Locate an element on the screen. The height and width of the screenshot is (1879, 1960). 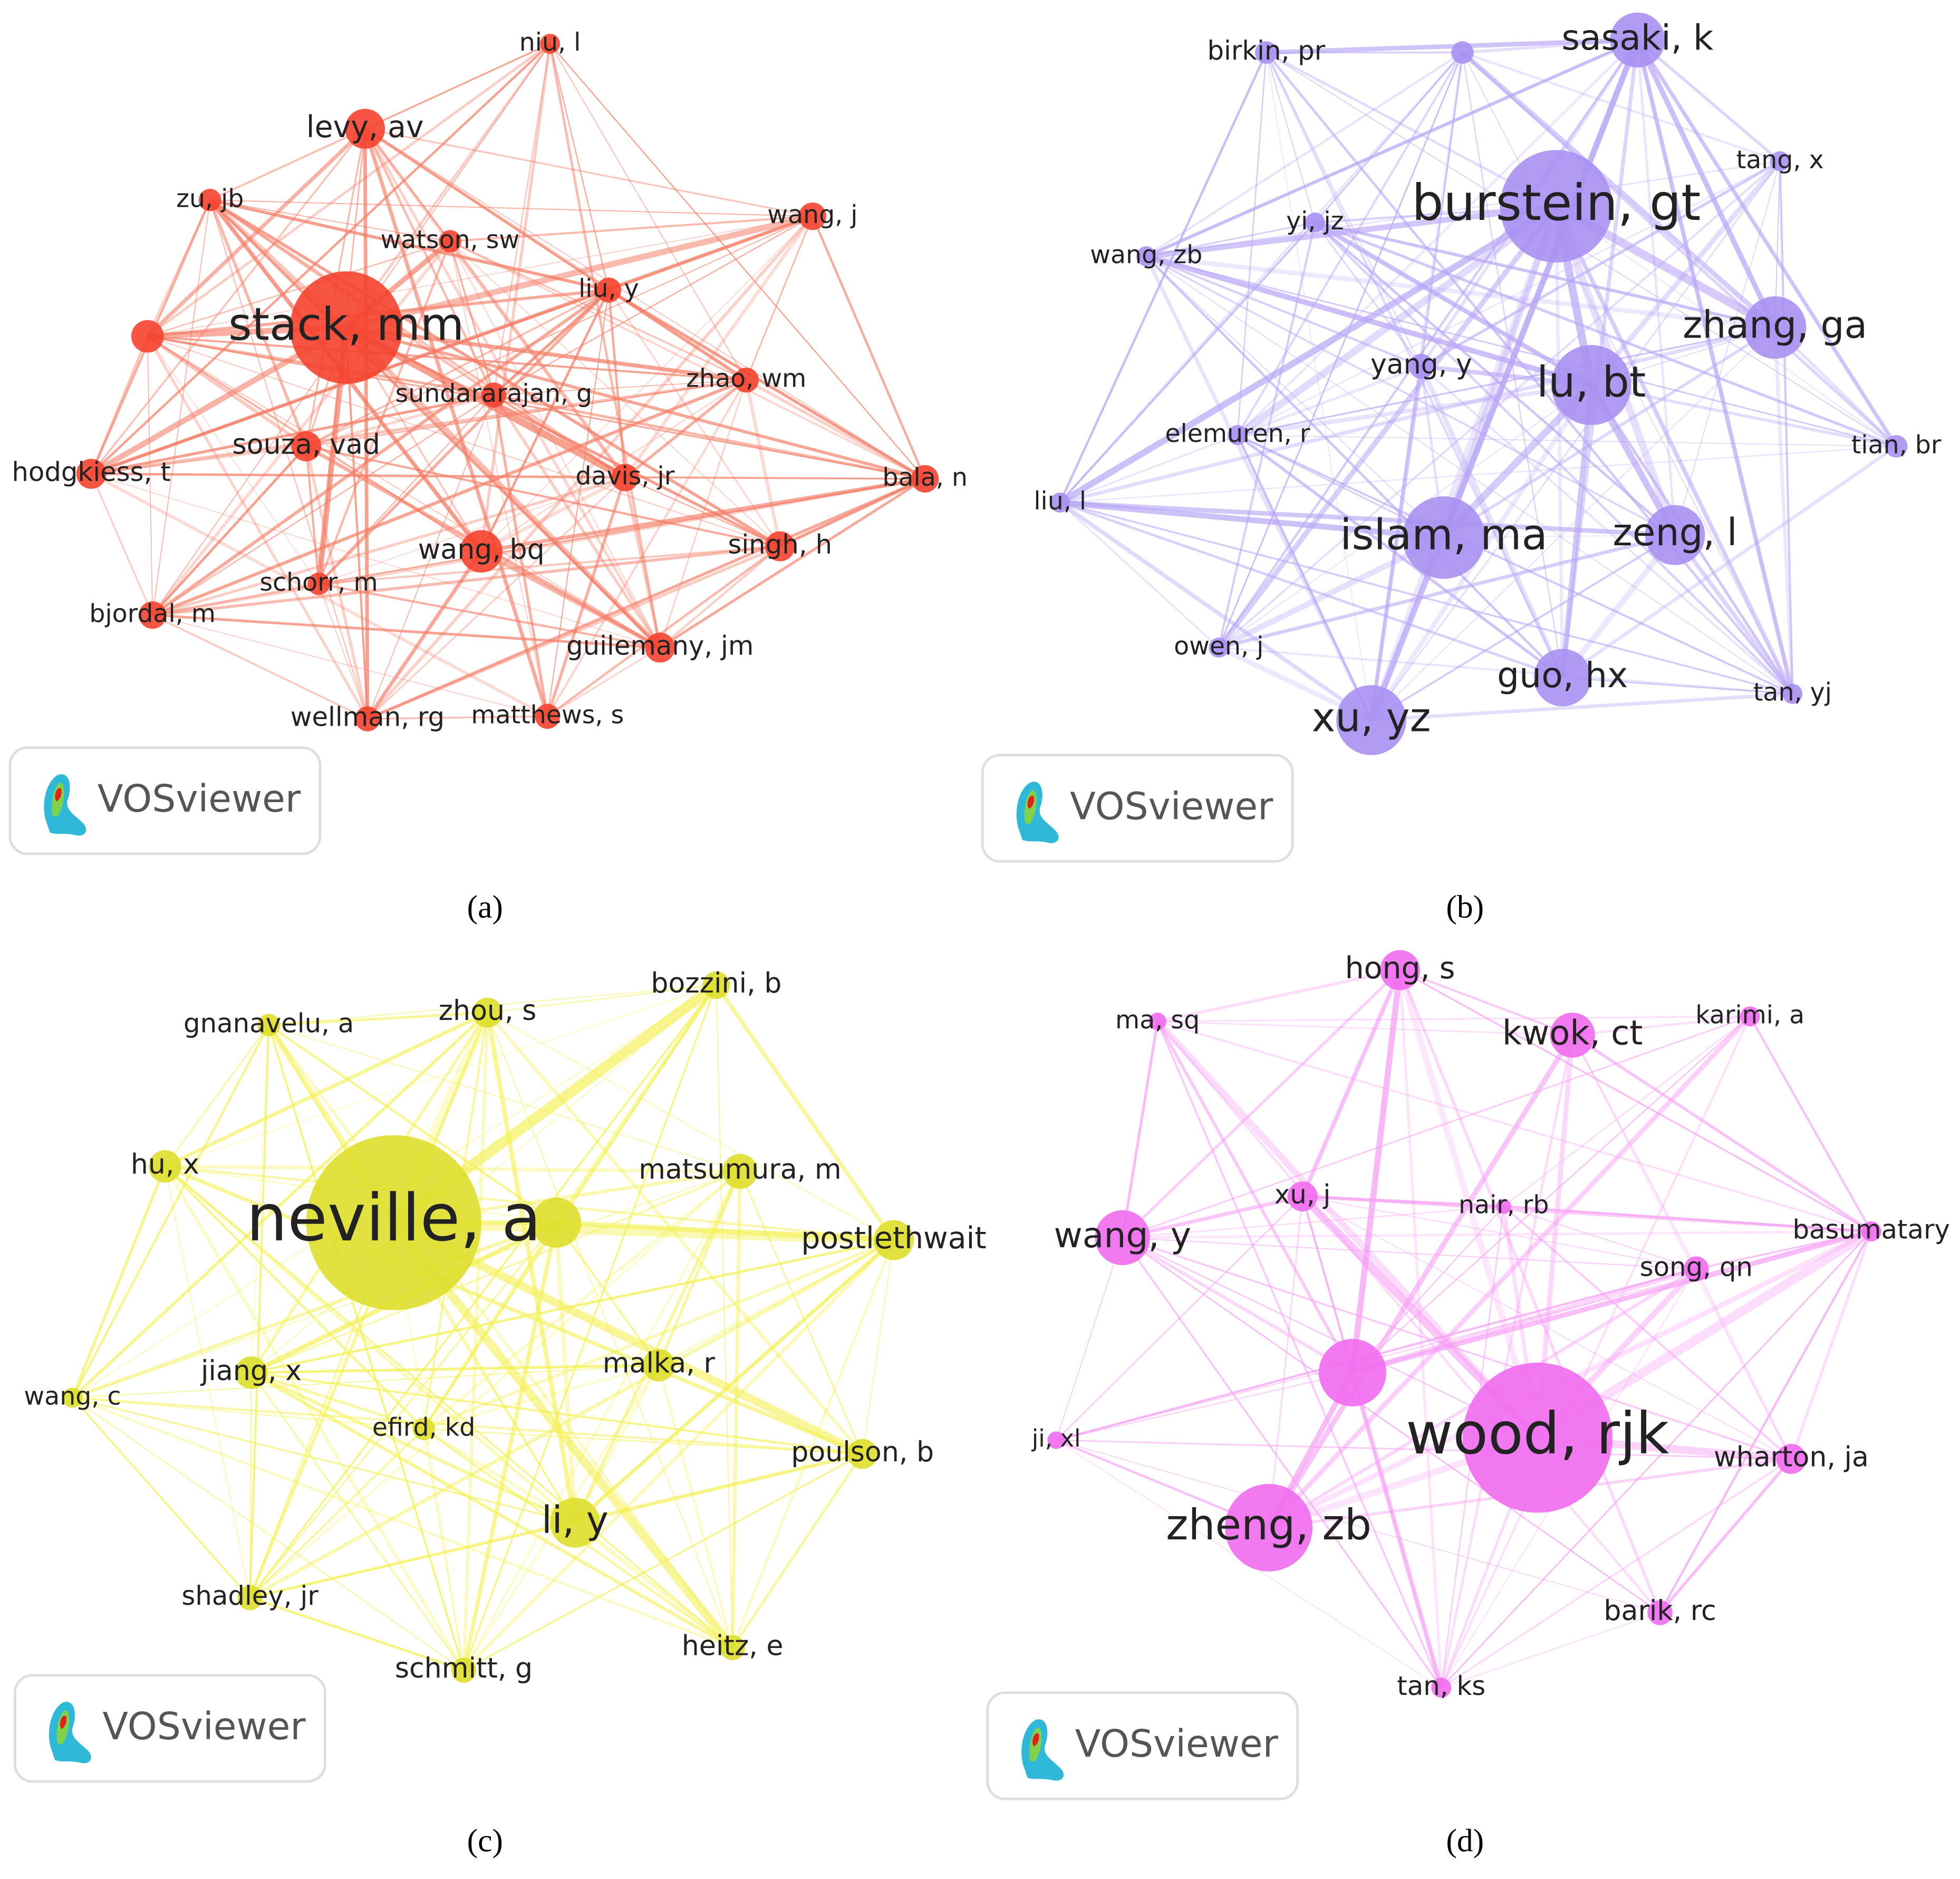
node-label: islam, ma is located at coordinates (1444, 535).